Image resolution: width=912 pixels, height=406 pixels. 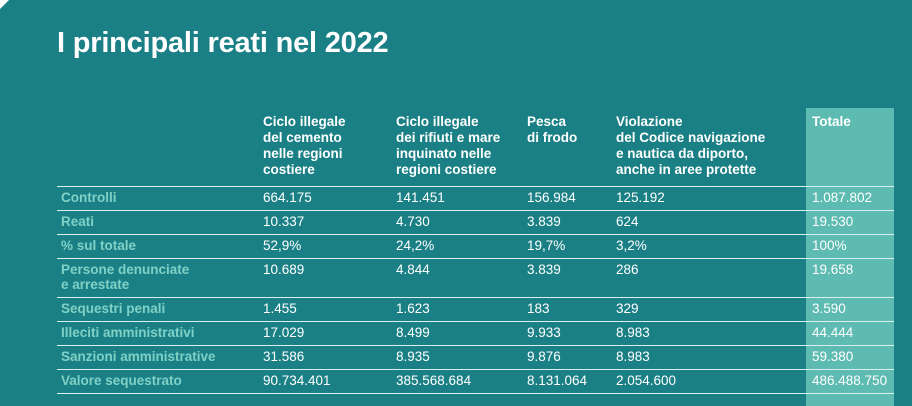 I want to click on cell-pesca: 156.984, so click(x=567, y=198).